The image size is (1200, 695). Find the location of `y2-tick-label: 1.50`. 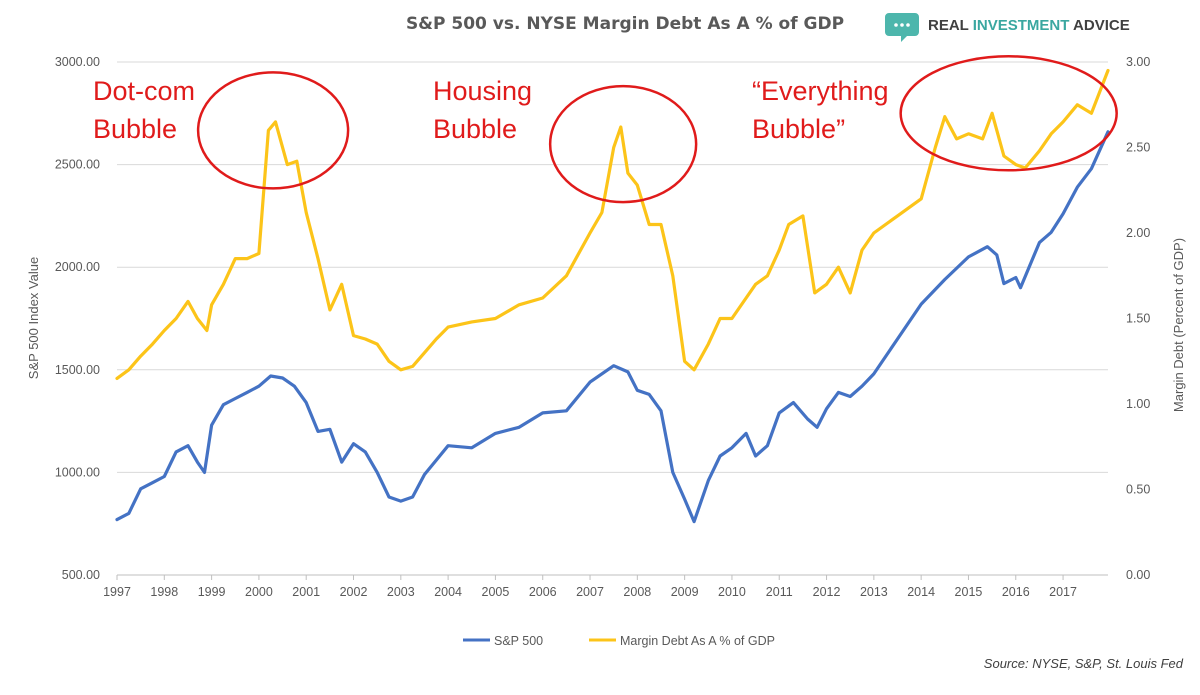

y2-tick-label: 1.50 is located at coordinates (1138, 319).